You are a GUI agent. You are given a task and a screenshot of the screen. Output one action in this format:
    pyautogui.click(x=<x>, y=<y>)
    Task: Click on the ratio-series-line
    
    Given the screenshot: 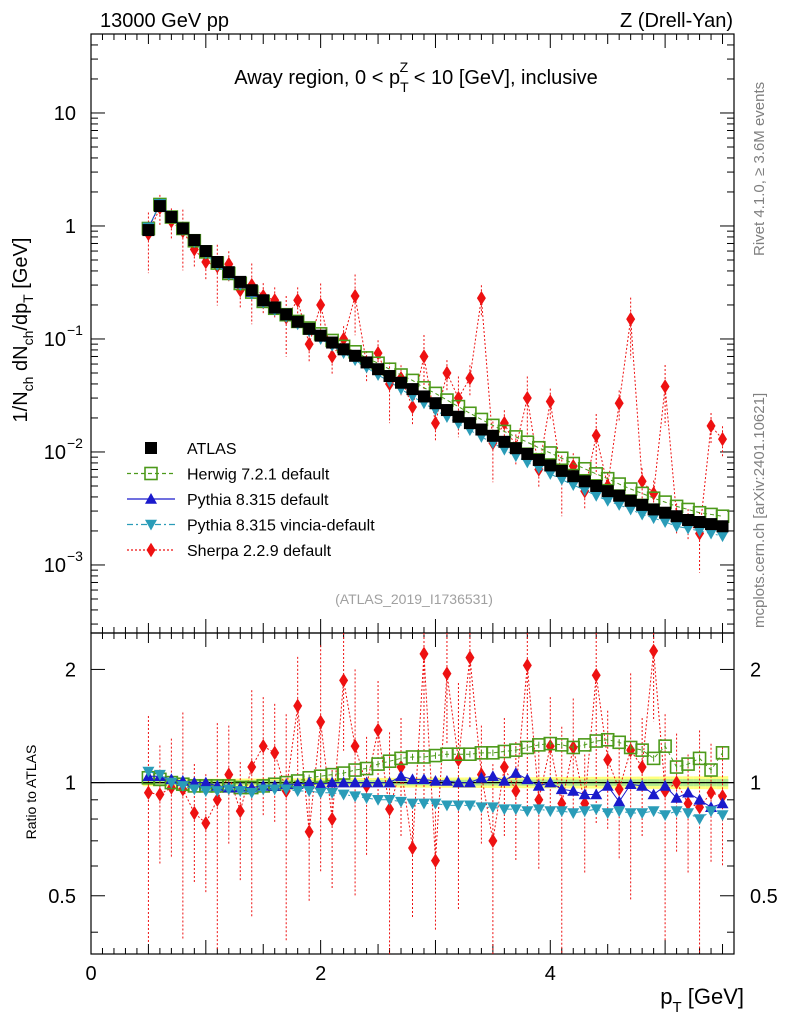 What is the action you would take?
    pyautogui.click(x=435, y=764)
    